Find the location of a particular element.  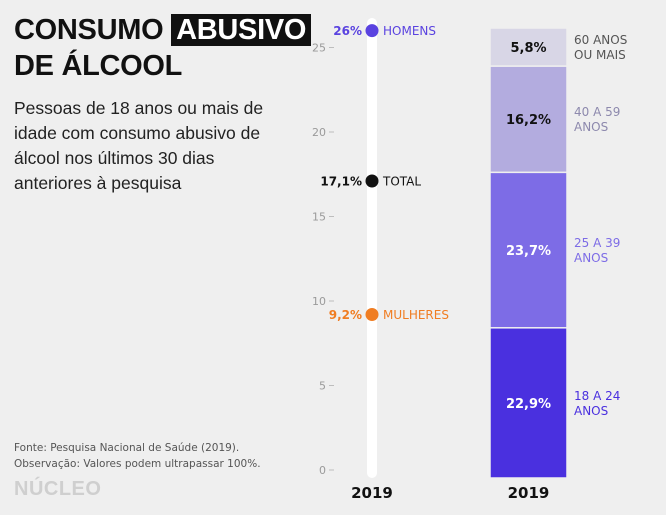

stack-series-label-line1: 25 A 39 is located at coordinates (597, 243).